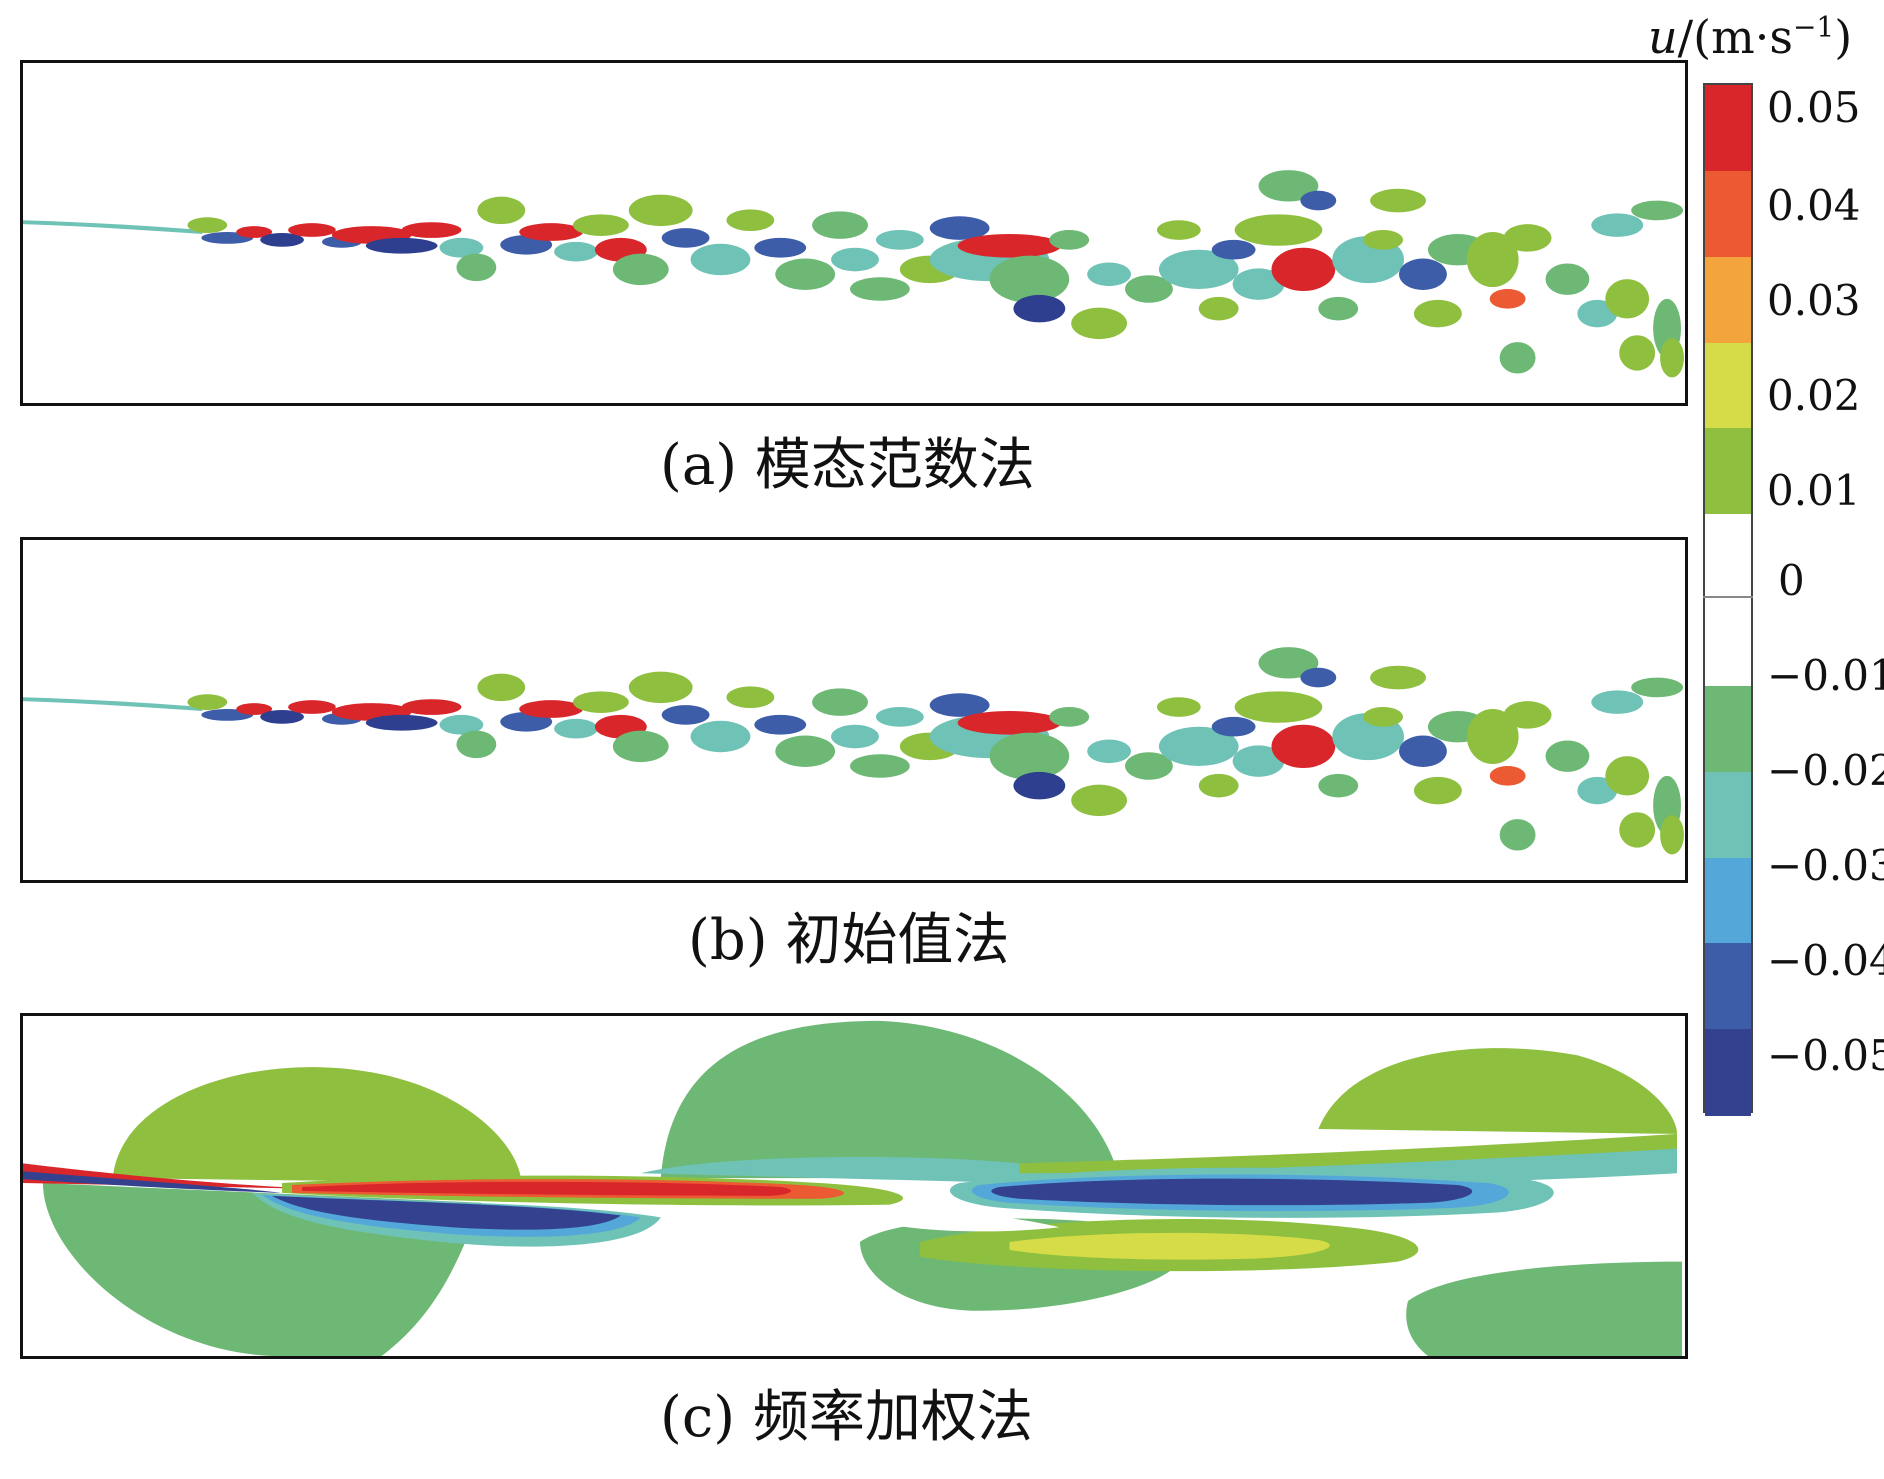  What do you see at coordinates (1814, 395) in the screenshot?
I see `colorbar-tick-label: 0.02` at bounding box center [1814, 395].